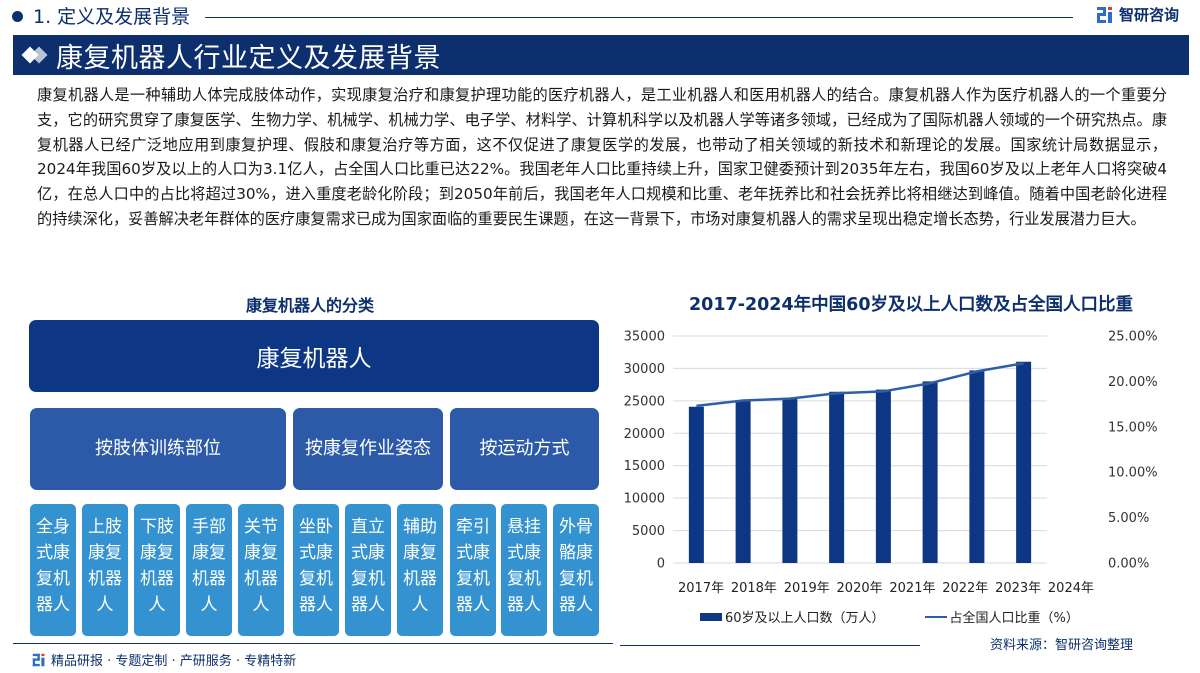 The image size is (1200, 673). Describe the element at coordinates (601, 55) in the screenshot. I see `page-banner: 康复机器人行业定义及发展背景` at that location.